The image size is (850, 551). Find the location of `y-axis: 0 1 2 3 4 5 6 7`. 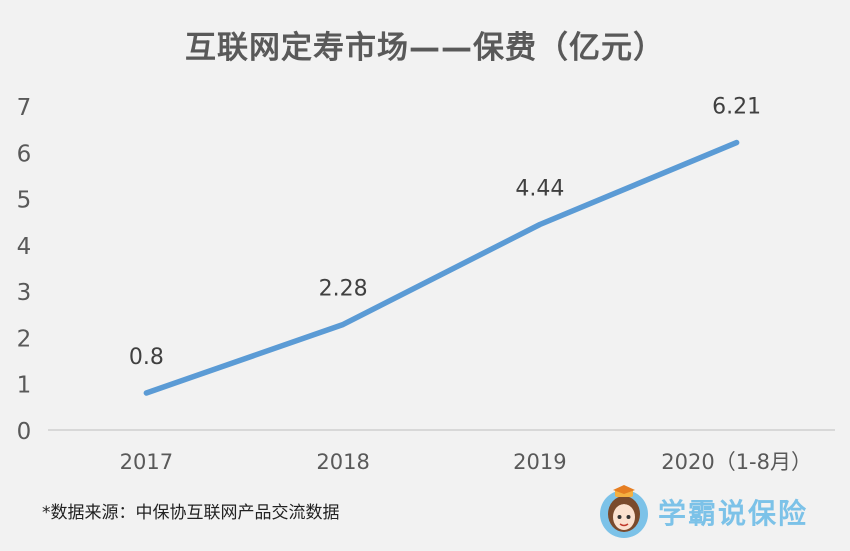

y-axis: 0 1 2 3 4 5 6 7 is located at coordinates (24, 270).